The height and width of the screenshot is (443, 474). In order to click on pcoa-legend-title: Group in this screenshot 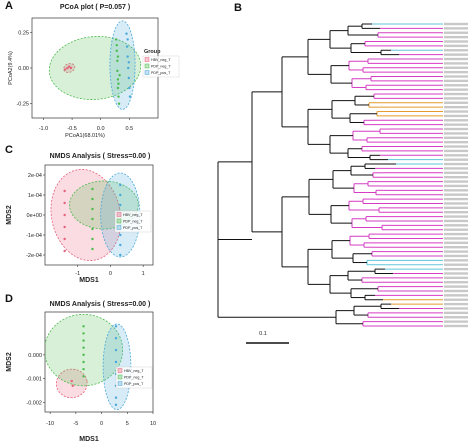, I will do `click(152, 52)`.